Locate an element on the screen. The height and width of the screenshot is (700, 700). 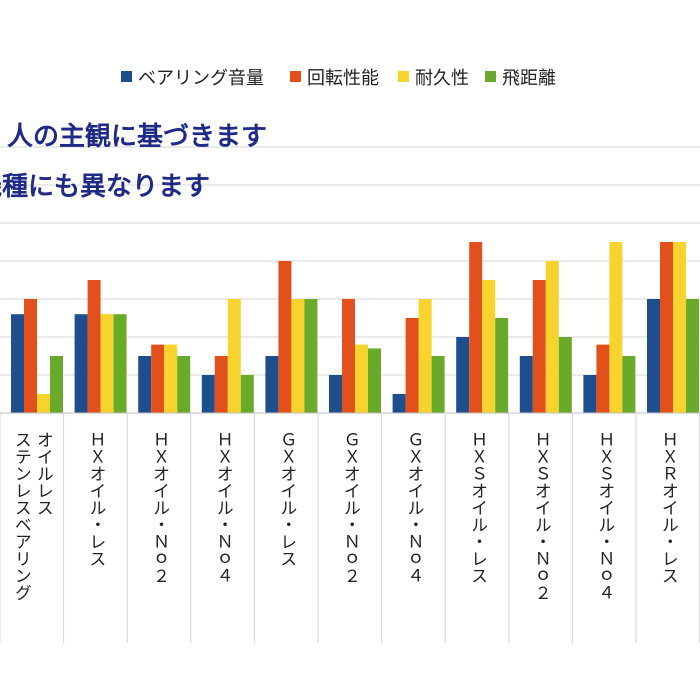
category-label-2: ＨＸオイル・レス is located at coordinates (95, 499).